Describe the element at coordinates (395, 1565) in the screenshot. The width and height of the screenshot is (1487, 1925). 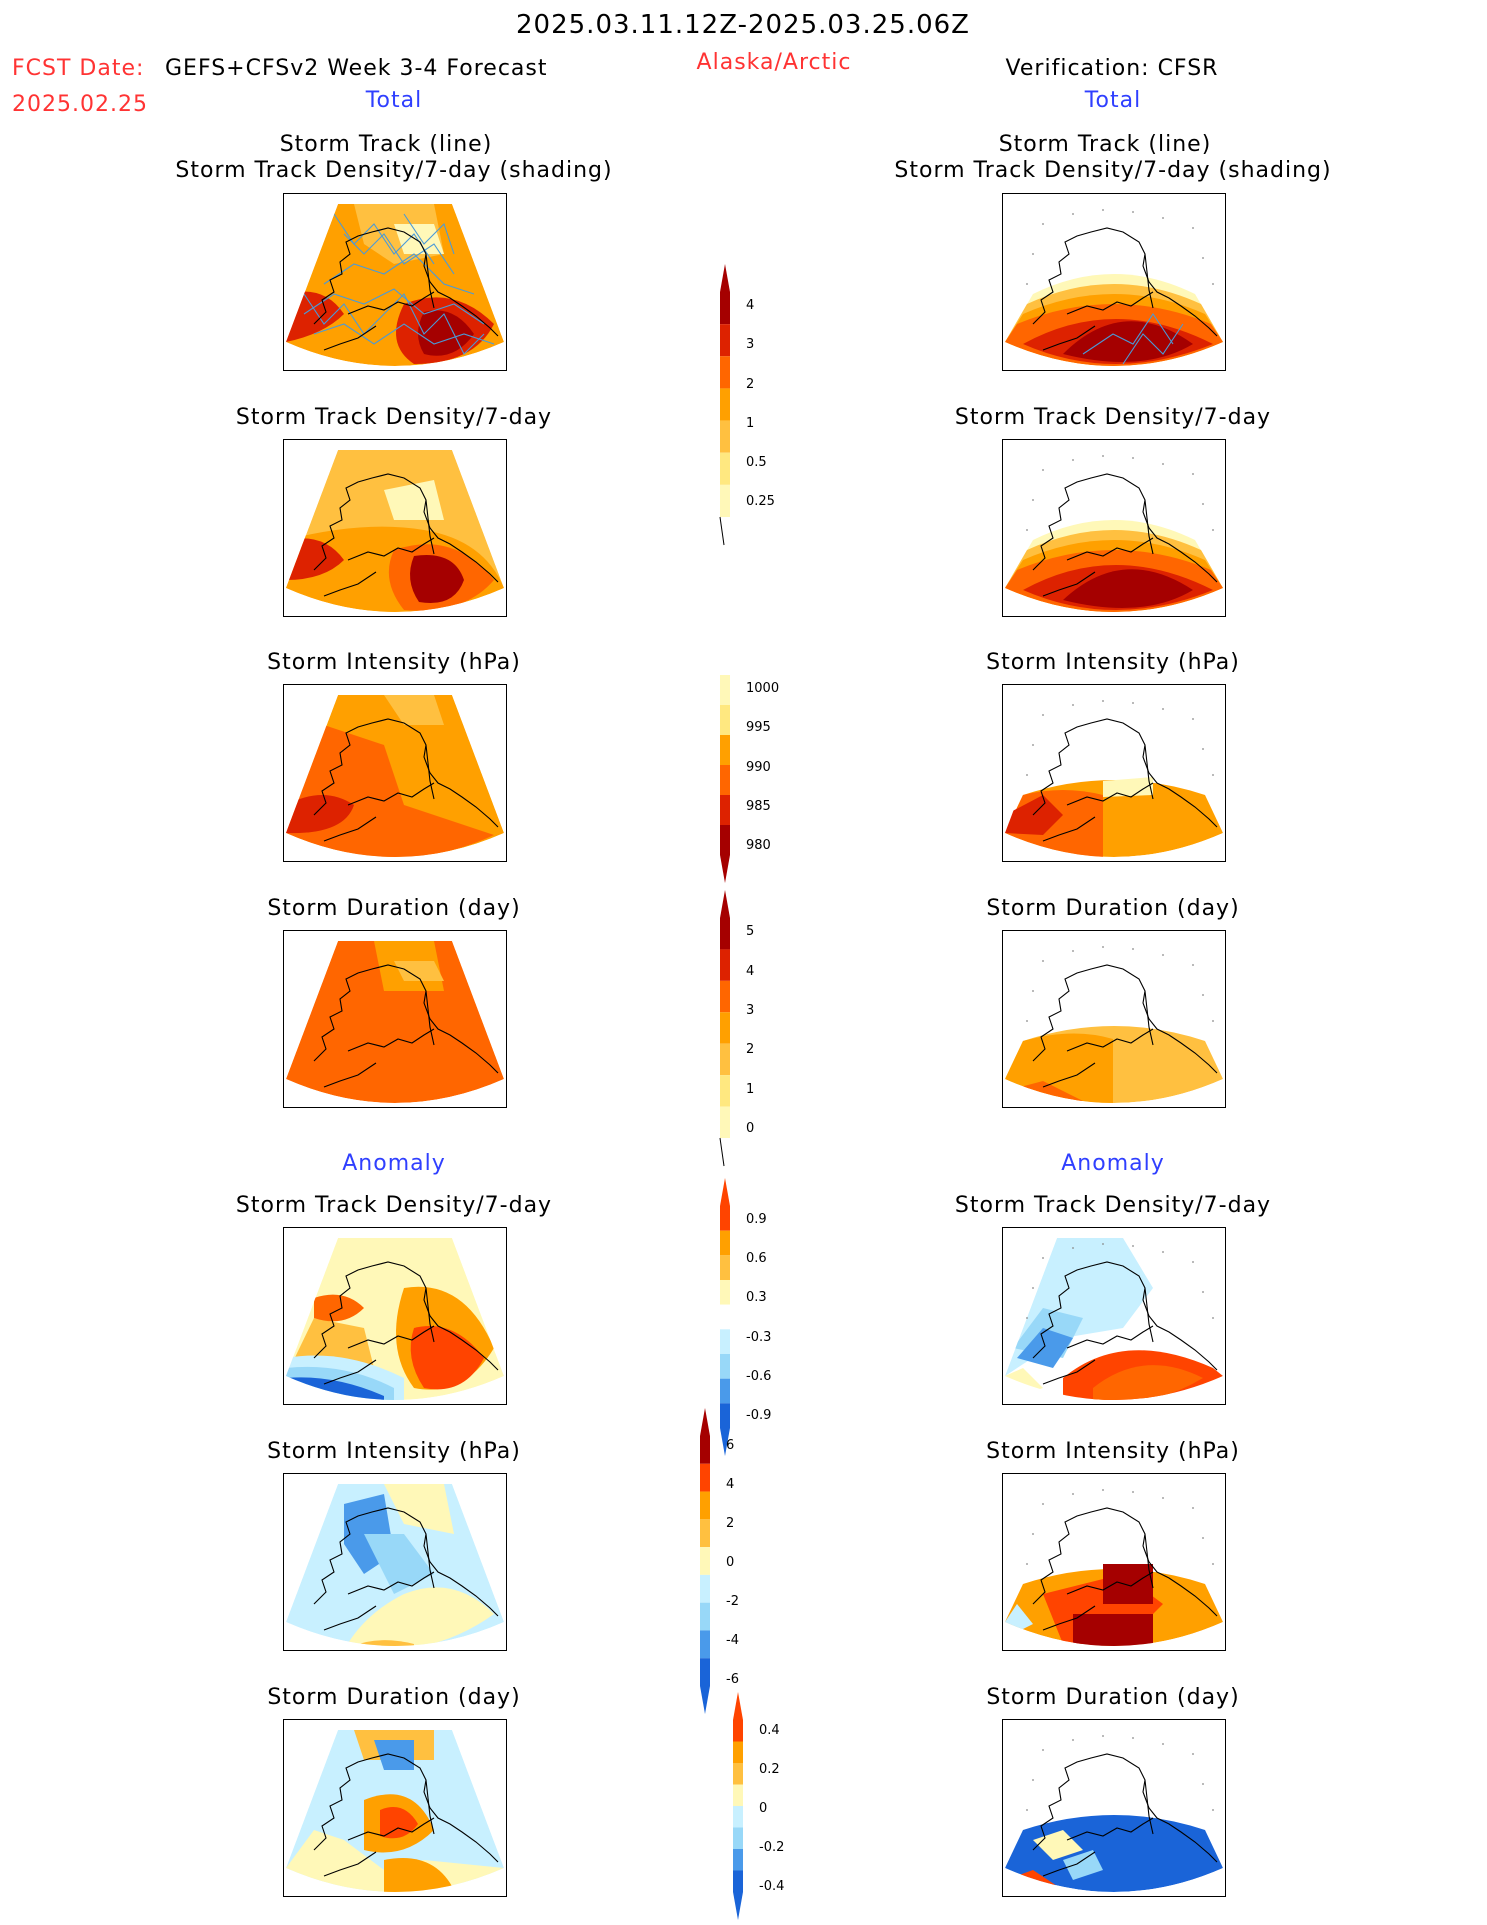
I see `map-intensity-anom-forecast-svg` at that location.